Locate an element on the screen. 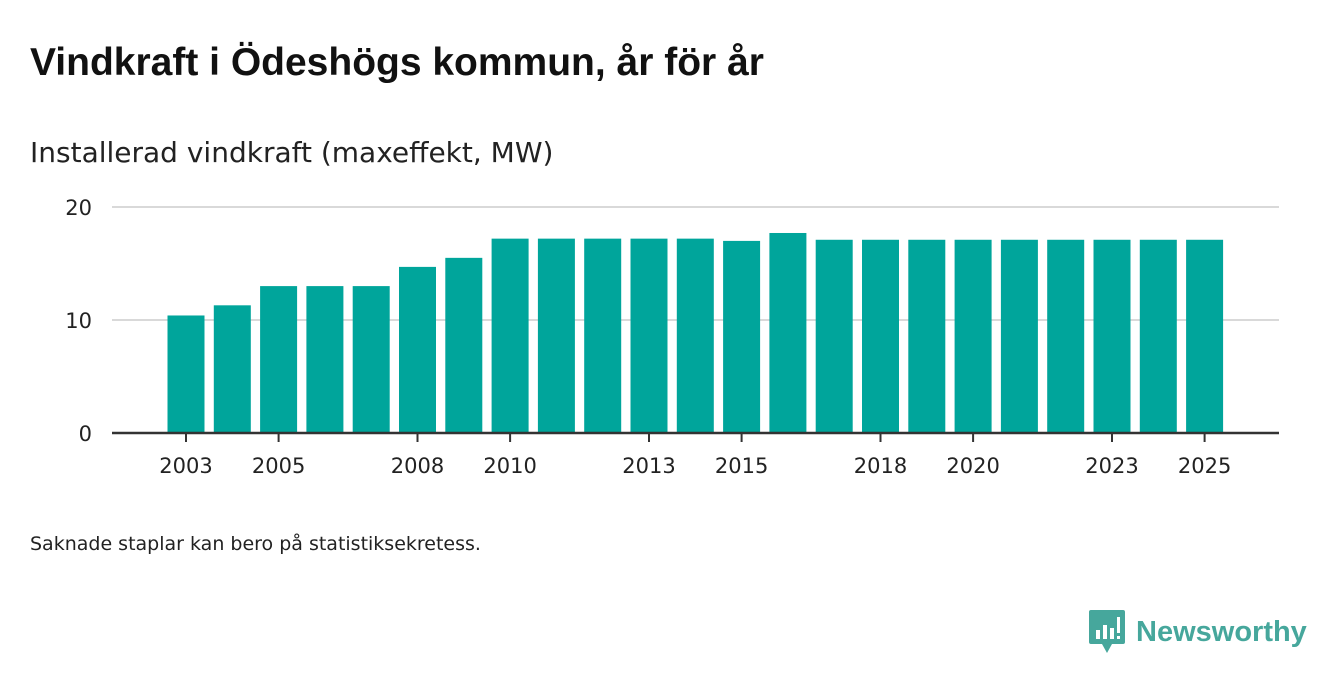  x-tick-label-2010: 2010 is located at coordinates (509, 466).